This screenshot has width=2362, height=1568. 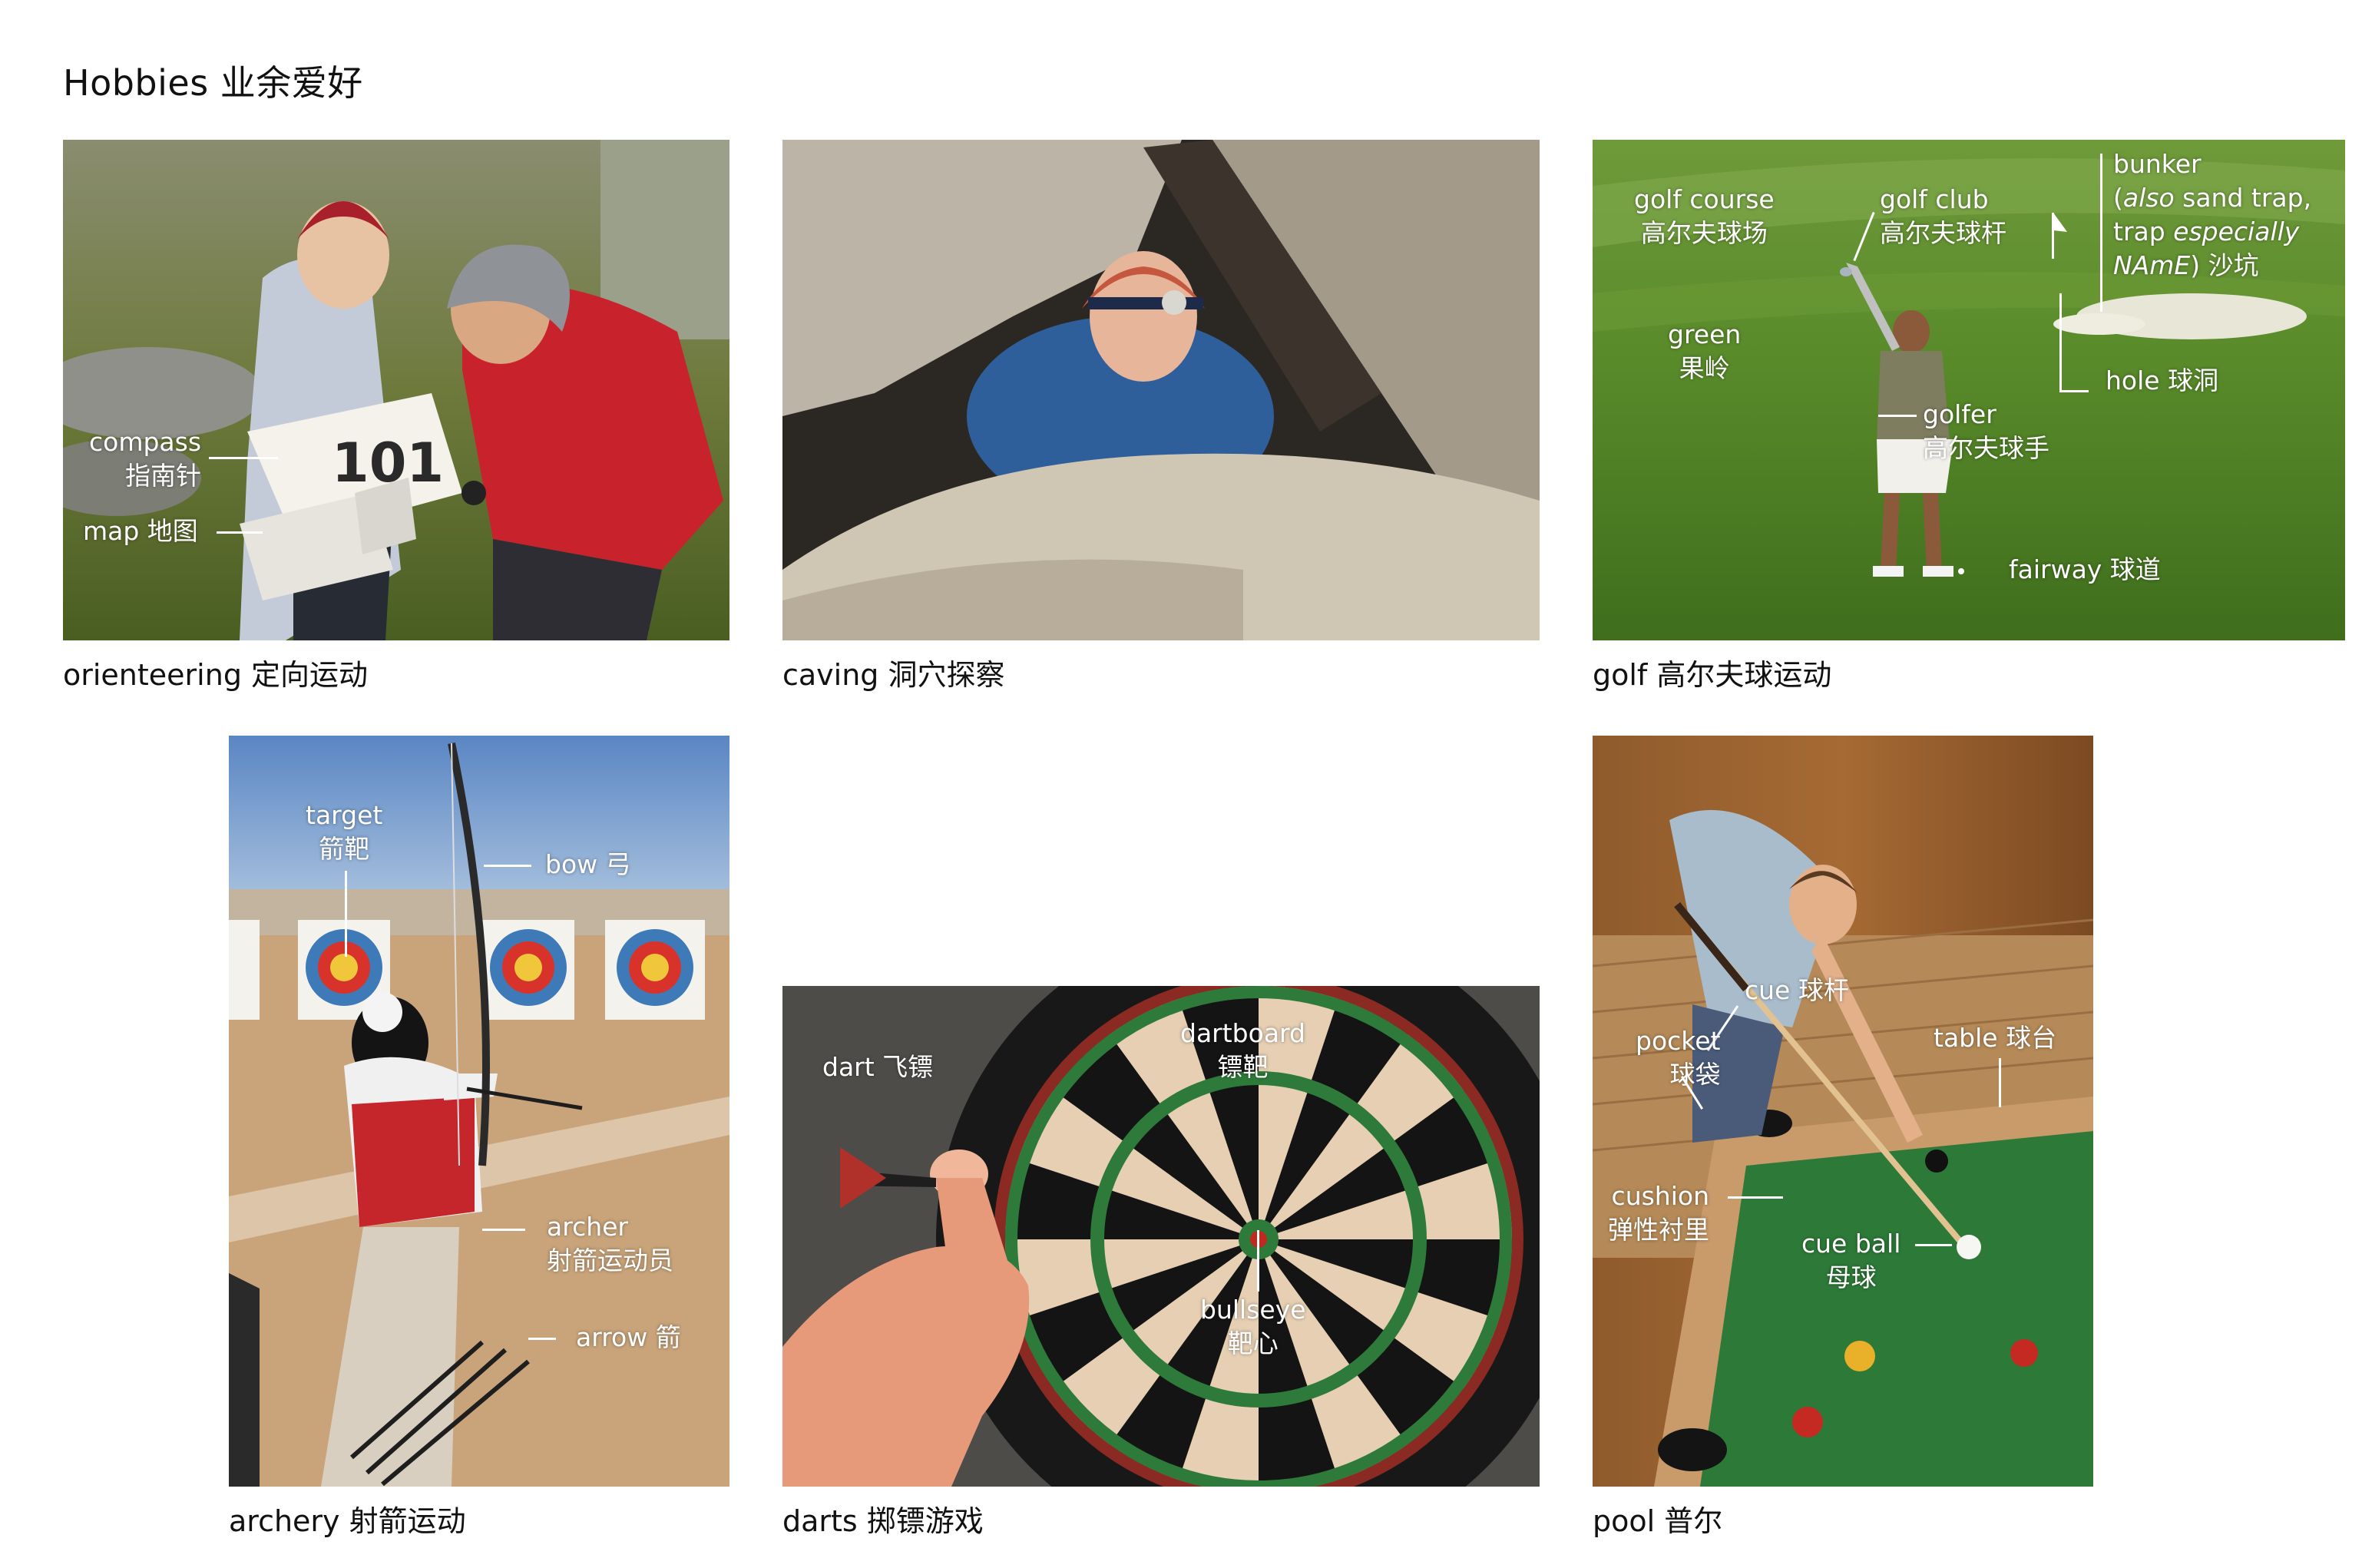 I want to click on golf-illustration, so click(x=1969, y=390).